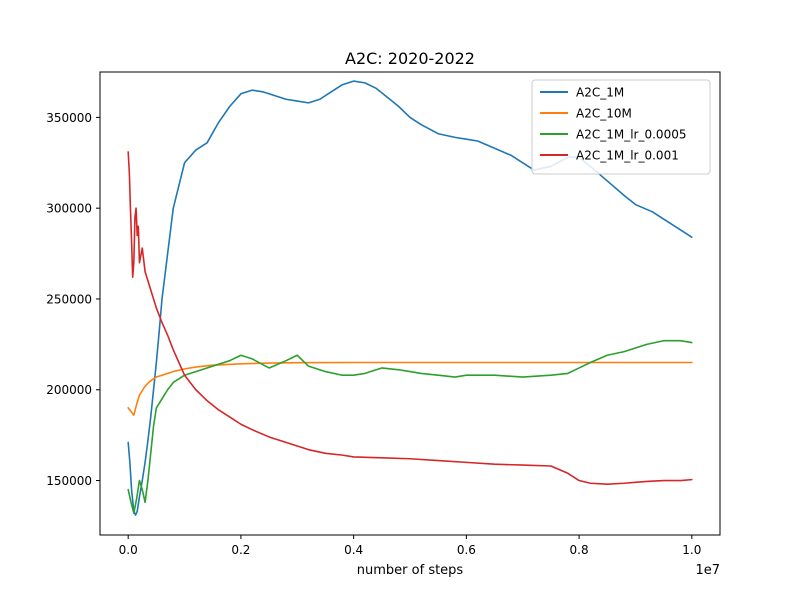 This screenshot has width=800, height=604. What do you see at coordinates (600, 93) in the screenshot?
I see `legend-label: A2C_1M` at bounding box center [600, 93].